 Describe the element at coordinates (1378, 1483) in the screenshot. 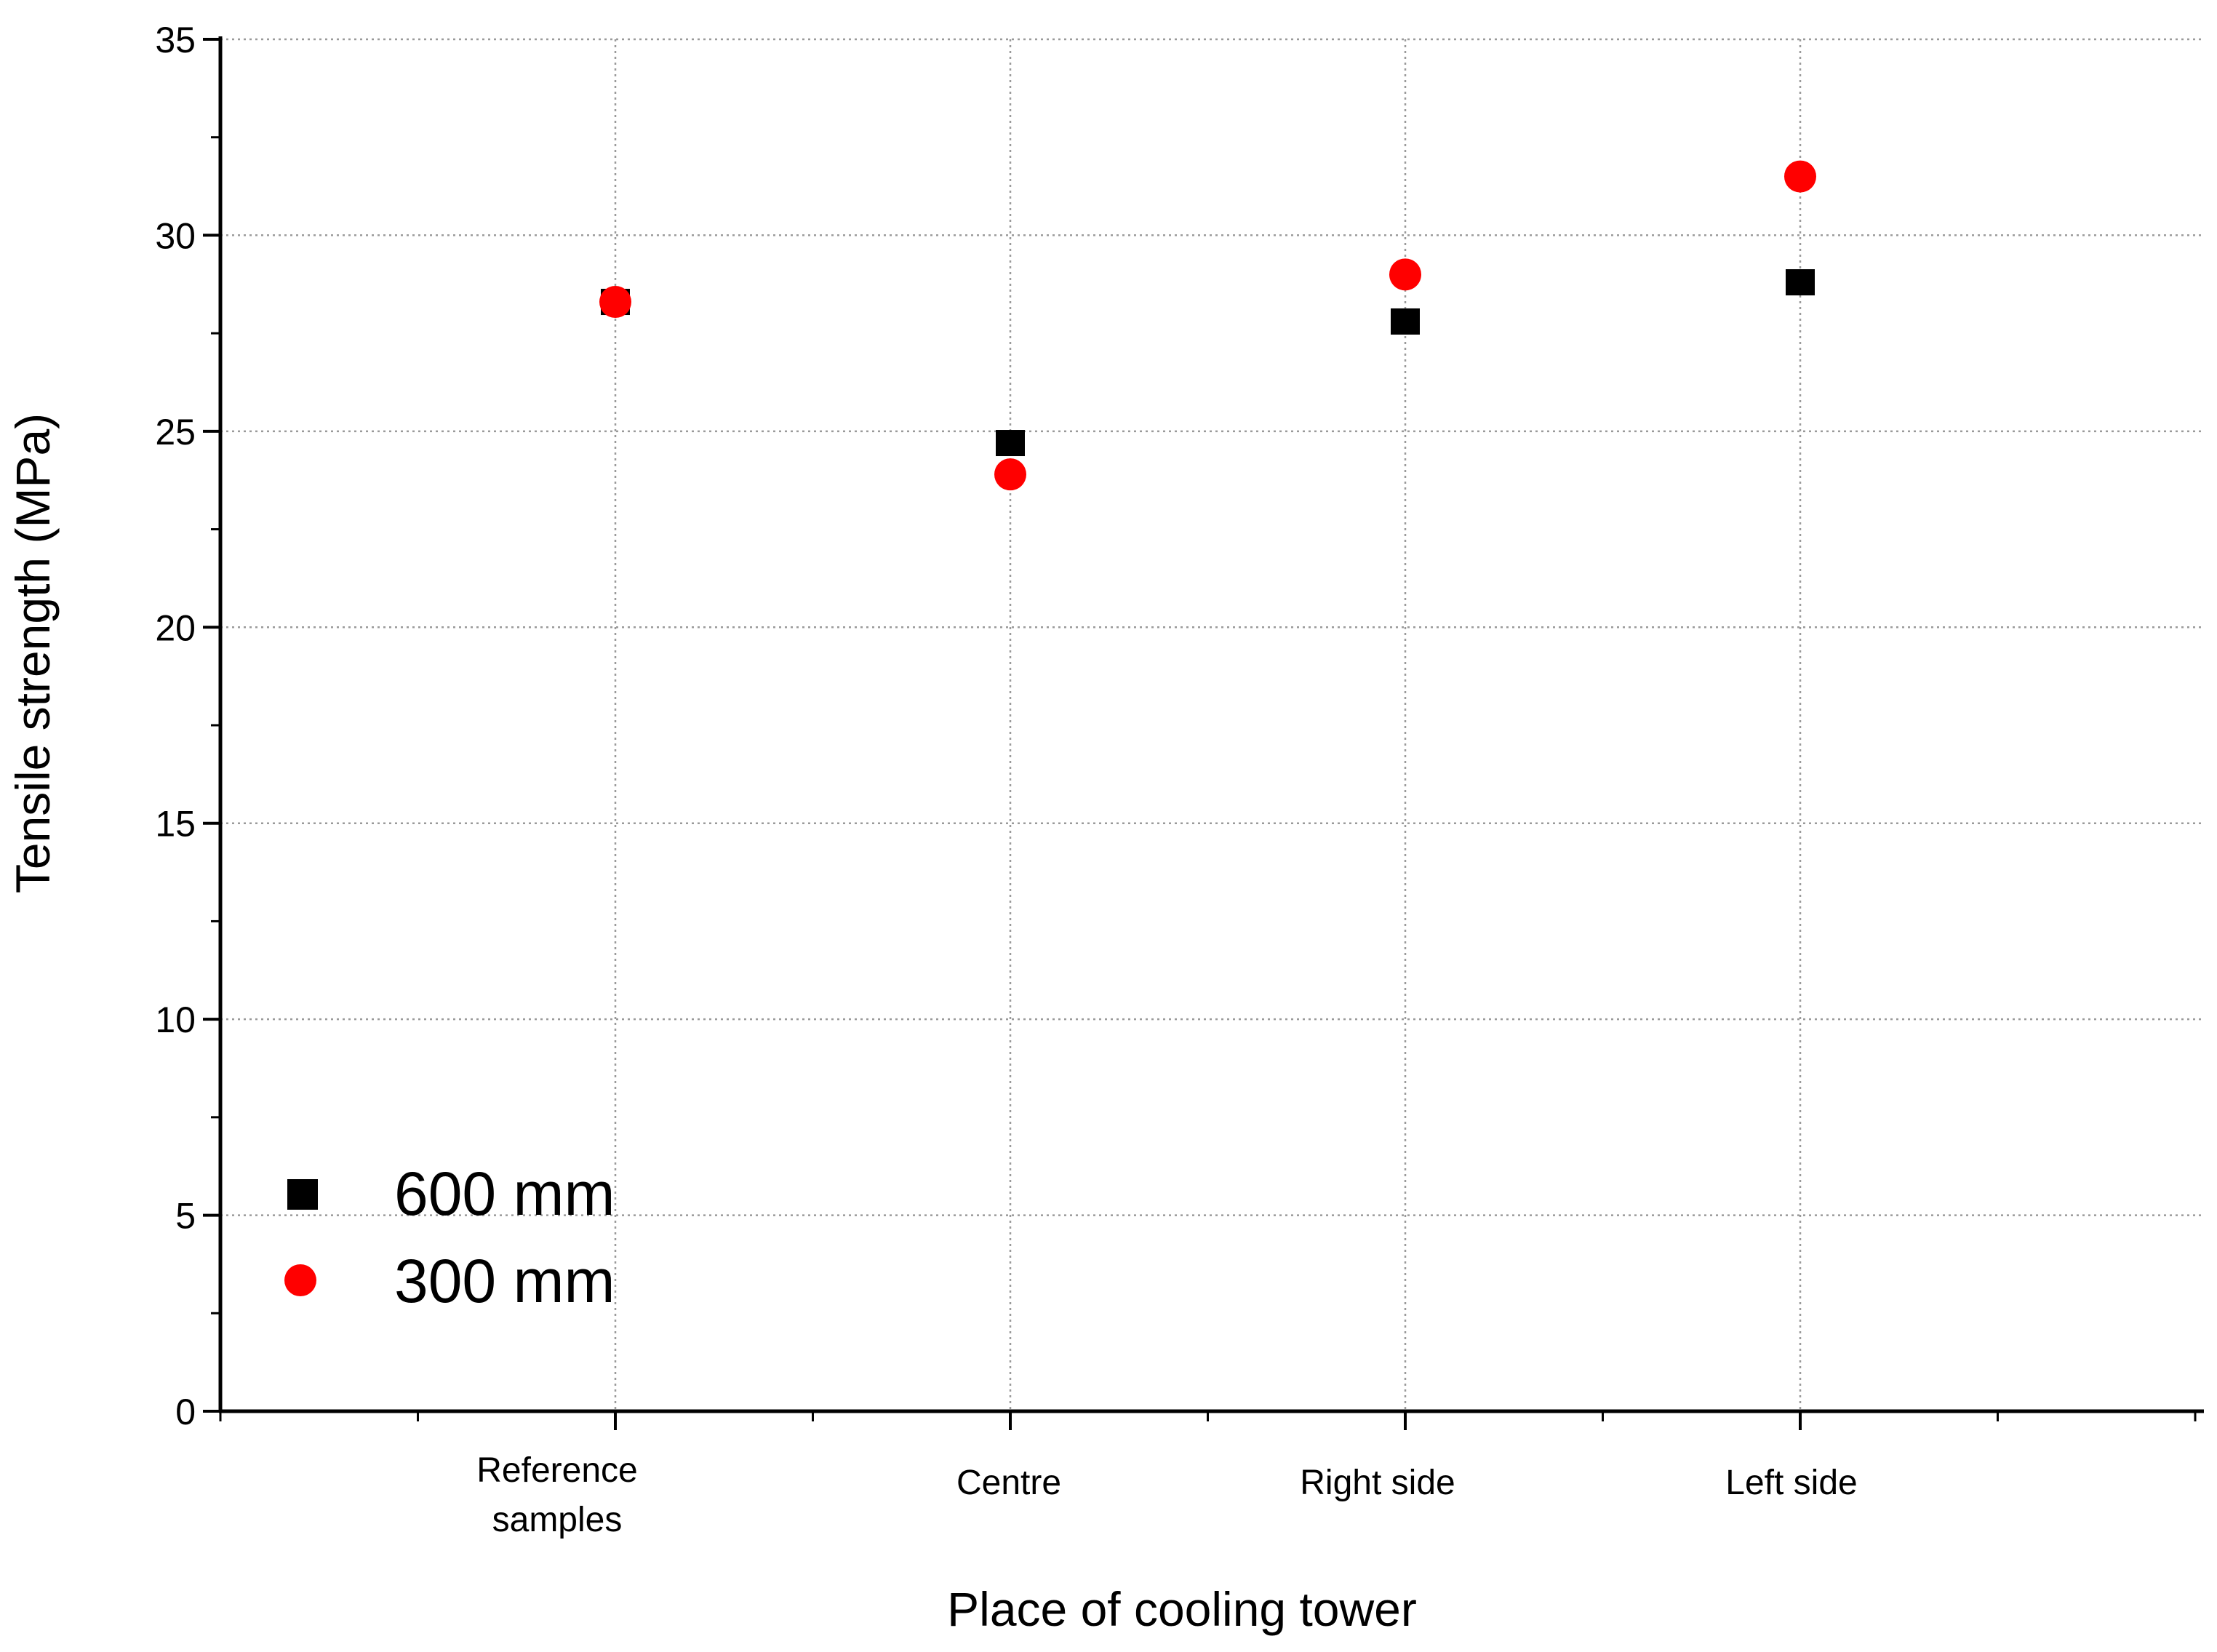

I see `x-tick-label: Right side` at that location.